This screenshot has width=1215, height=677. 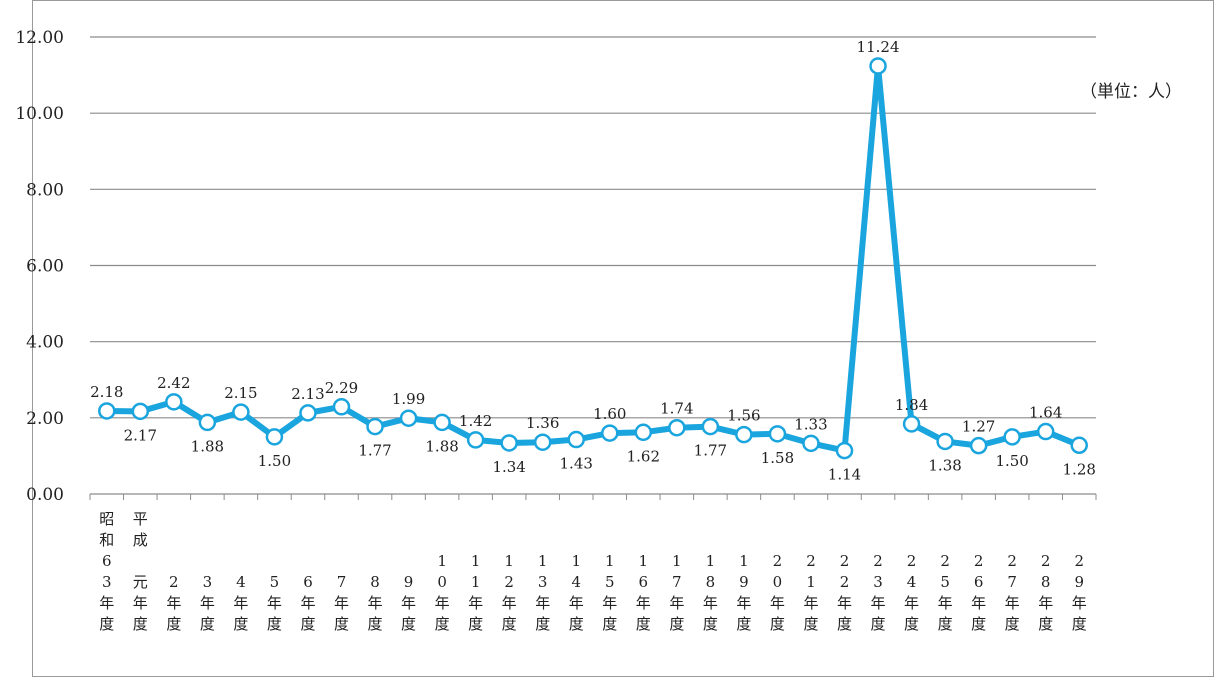 I want to click on data-label: 2.15, so click(x=240, y=393).